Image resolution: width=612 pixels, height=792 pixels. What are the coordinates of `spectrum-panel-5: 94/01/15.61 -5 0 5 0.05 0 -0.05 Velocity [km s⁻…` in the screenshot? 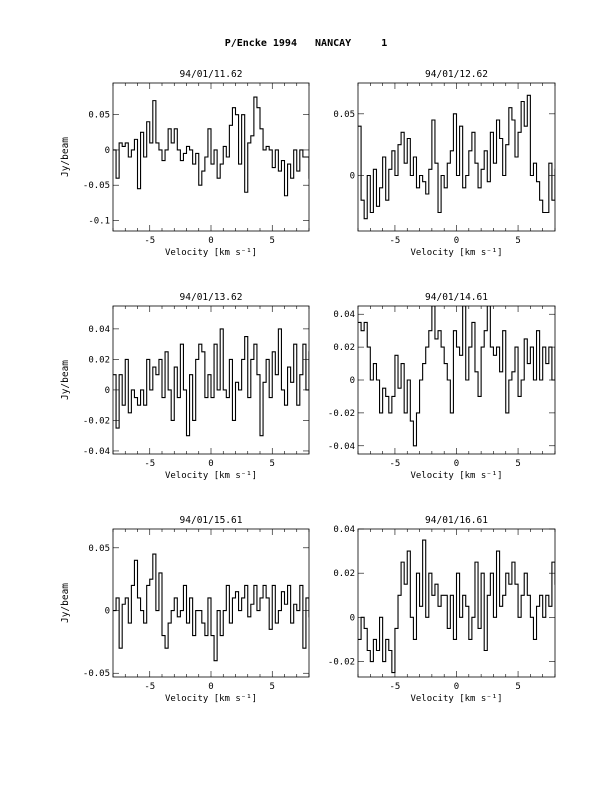 It's located at (185, 609).